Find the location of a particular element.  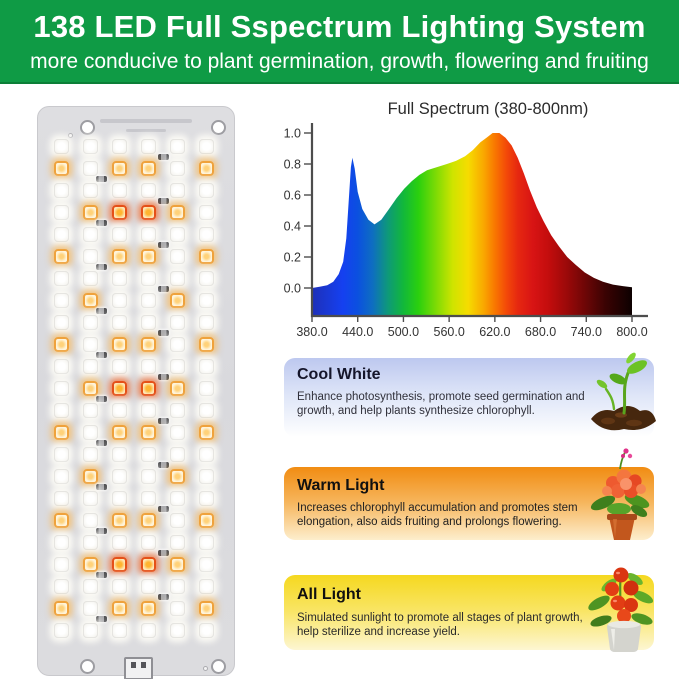

card-title: All Light is located at coordinates (329, 594).